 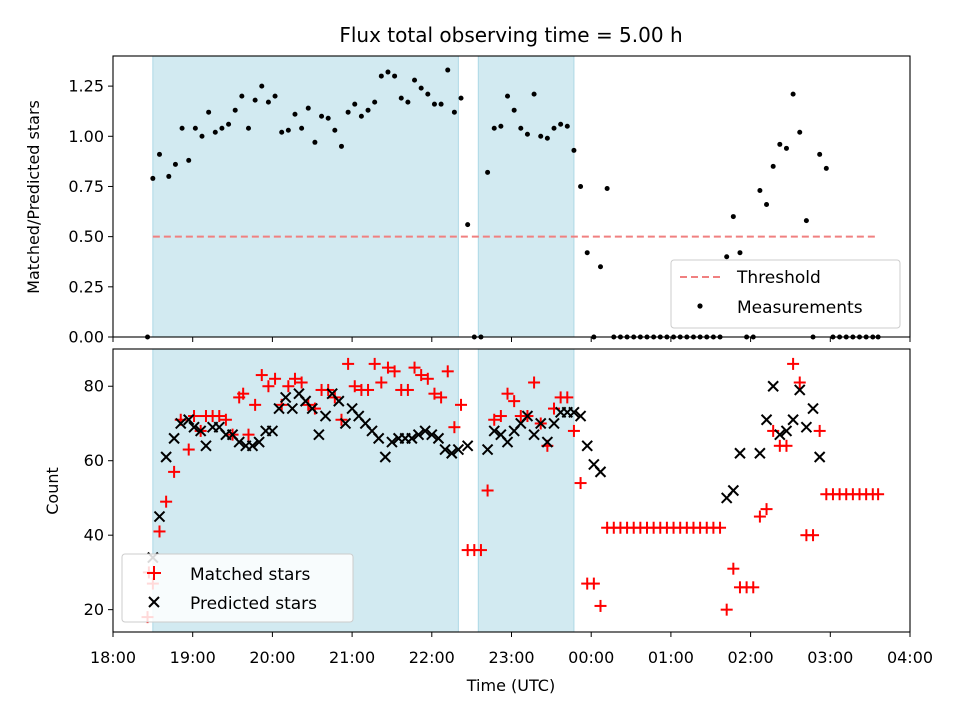 What do you see at coordinates (94, 609) in the screenshot?
I see `bottom-y-tick-label: 20` at bounding box center [94, 609].